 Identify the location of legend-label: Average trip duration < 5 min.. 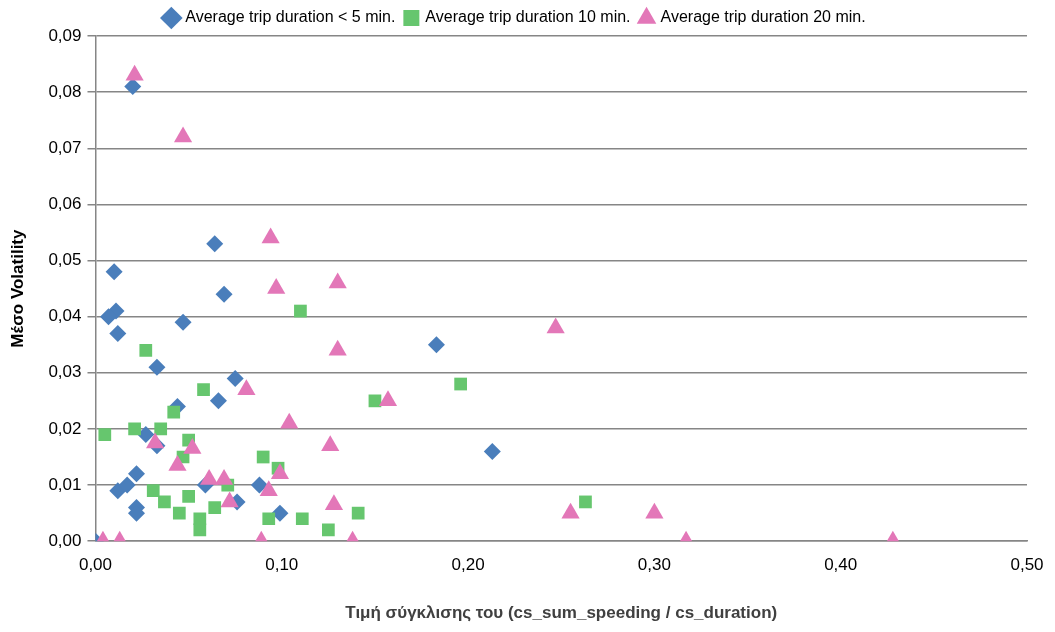
(290, 17).